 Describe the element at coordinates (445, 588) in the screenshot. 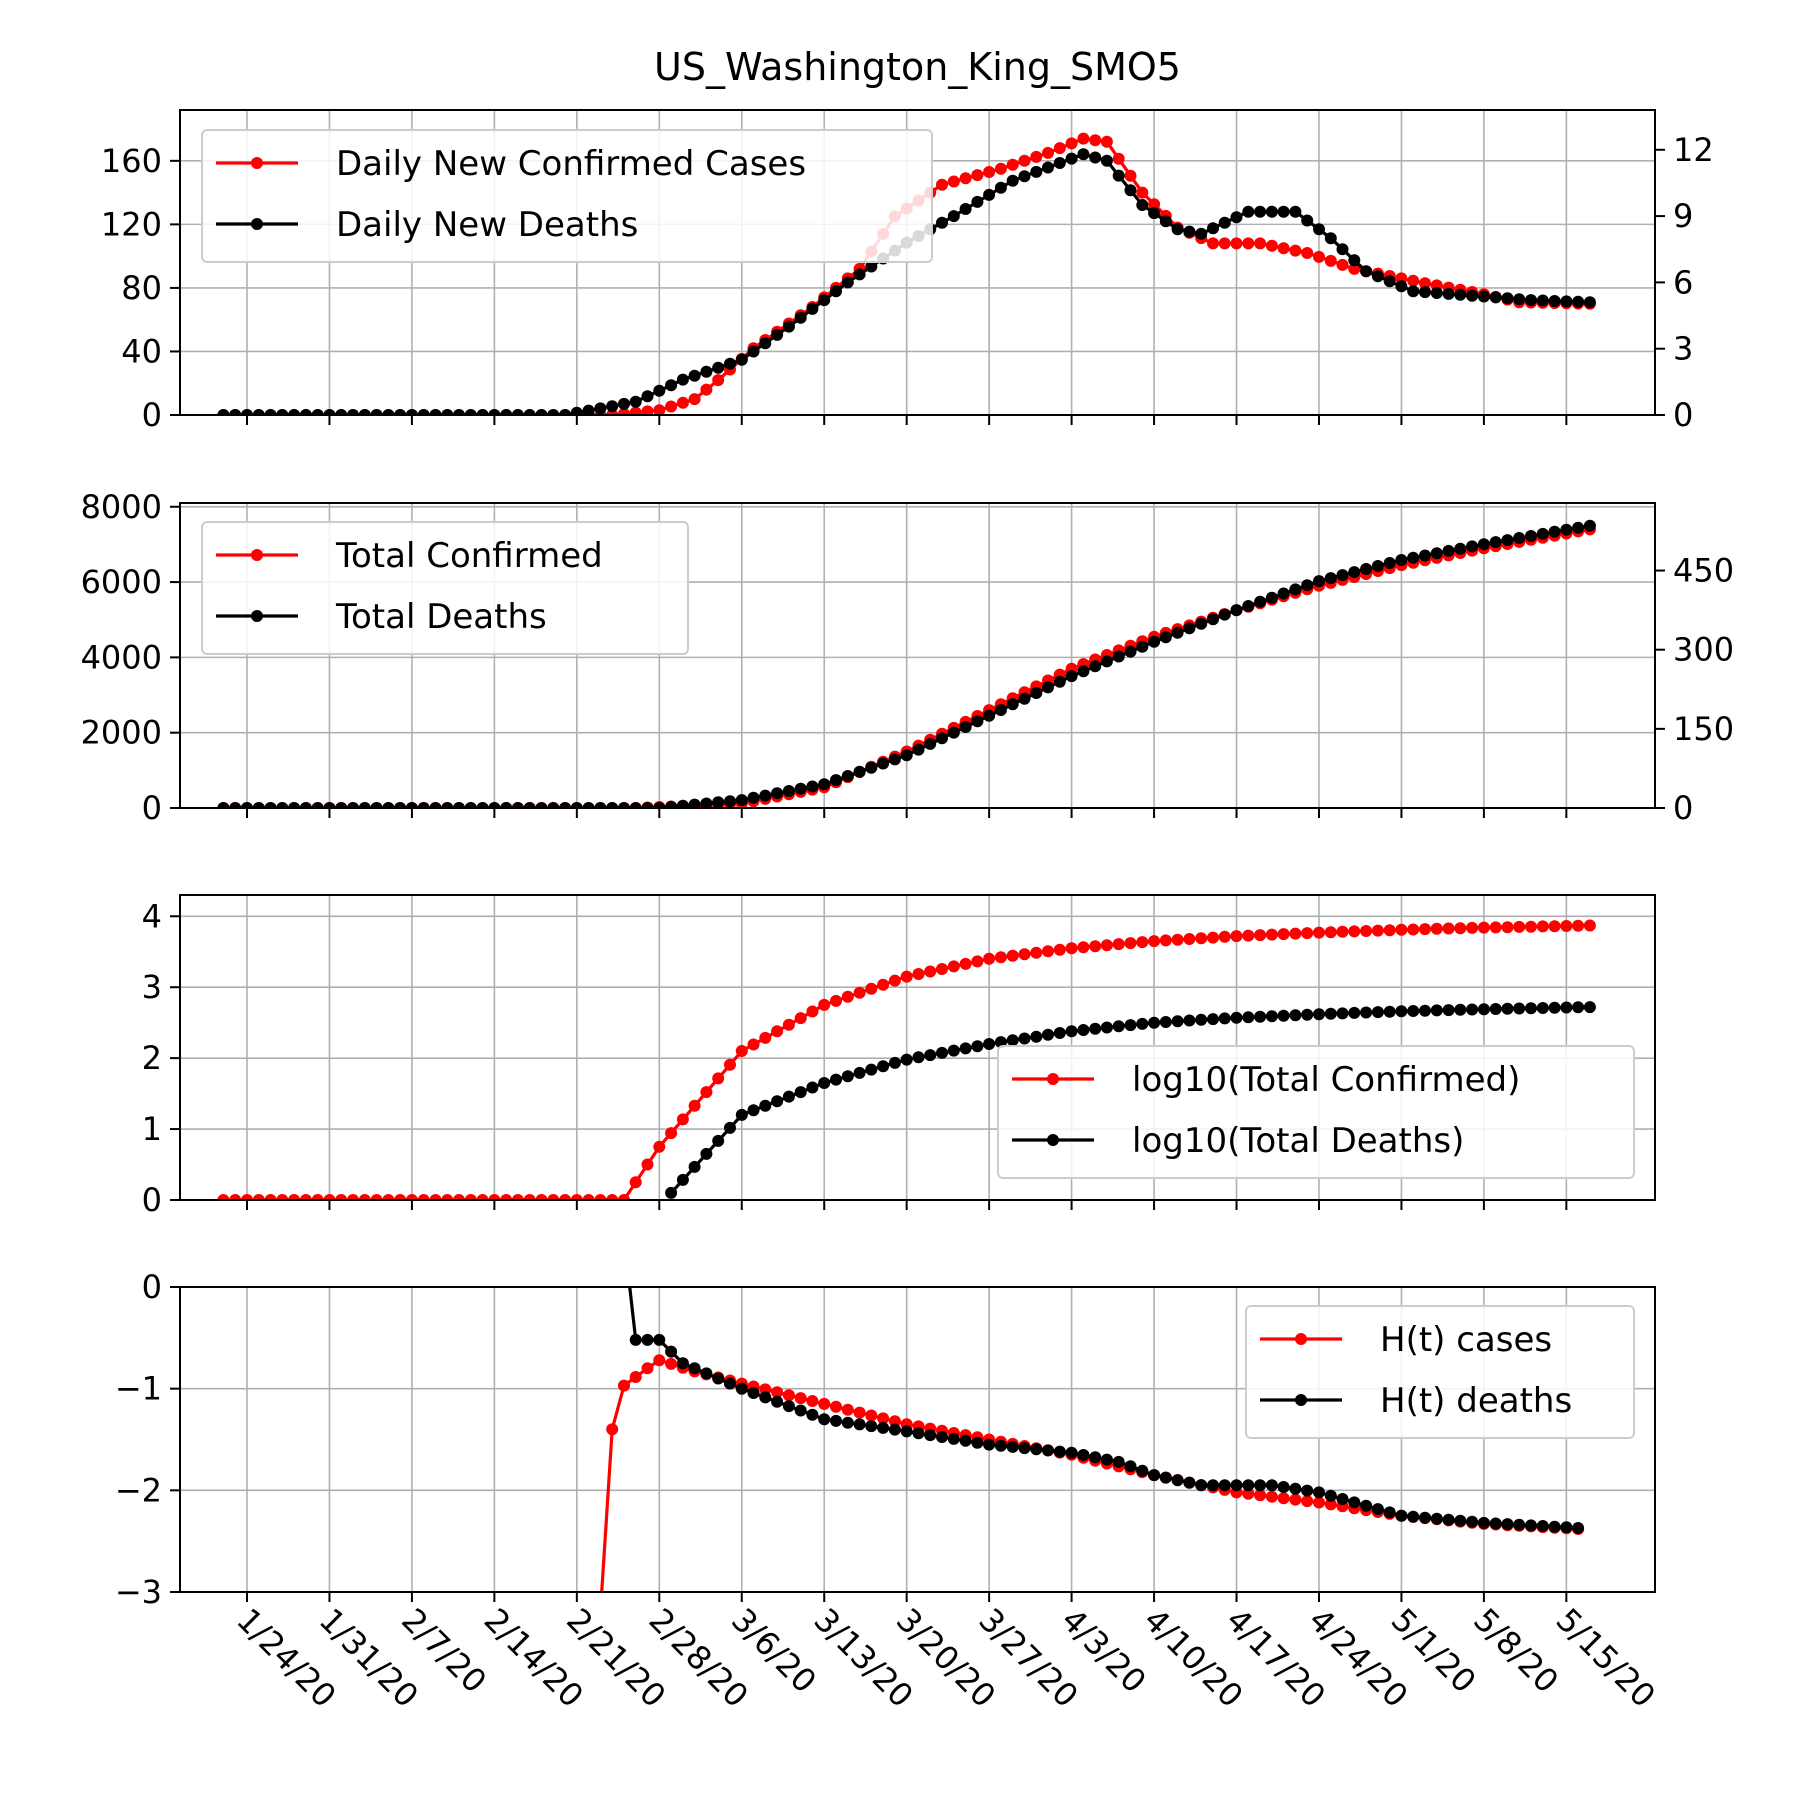

I see `legend-box` at that location.